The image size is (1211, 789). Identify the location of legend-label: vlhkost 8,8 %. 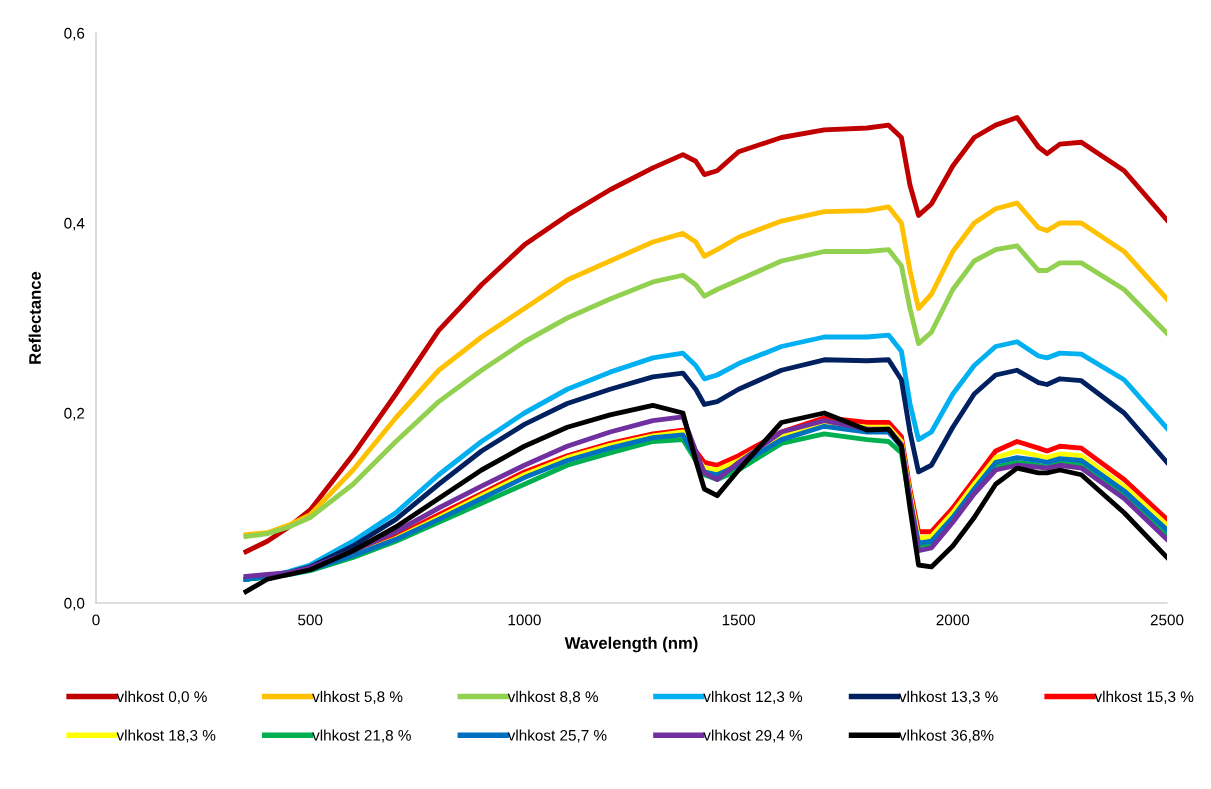
(553, 697).